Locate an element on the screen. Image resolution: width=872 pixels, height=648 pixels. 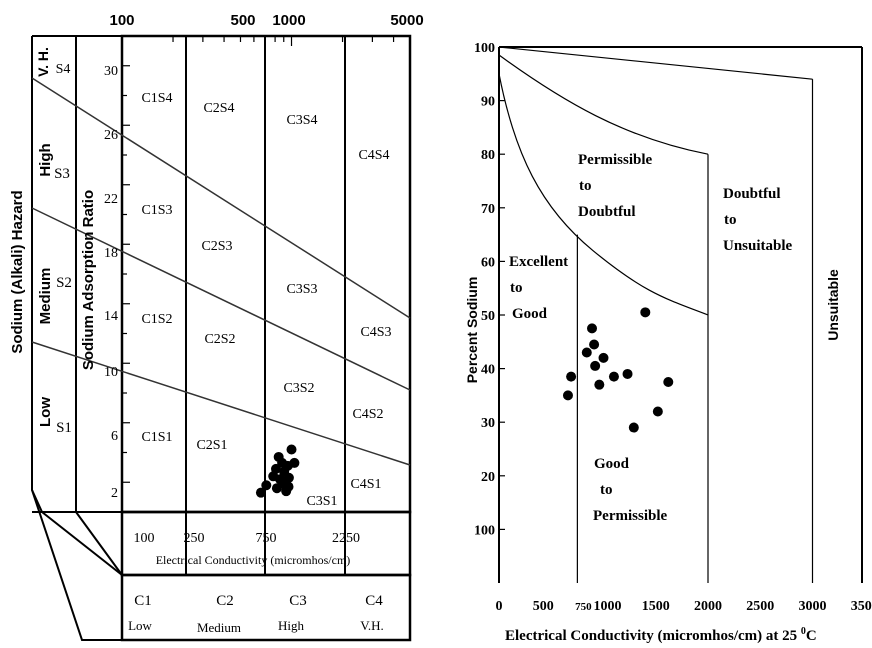
ussl-zone-c2s2: C2S2 is located at coordinates (219, 339).